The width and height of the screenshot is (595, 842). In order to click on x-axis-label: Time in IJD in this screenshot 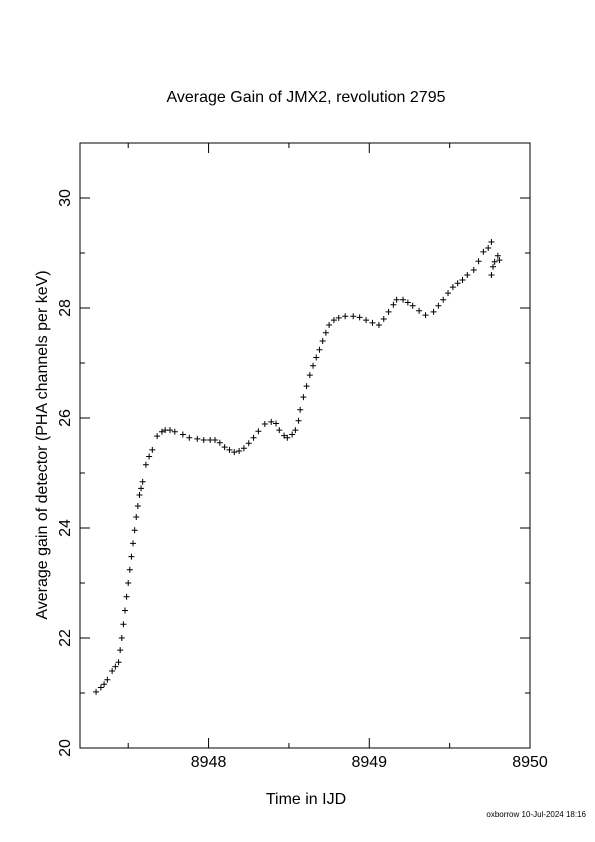, I will do `click(306, 799)`.